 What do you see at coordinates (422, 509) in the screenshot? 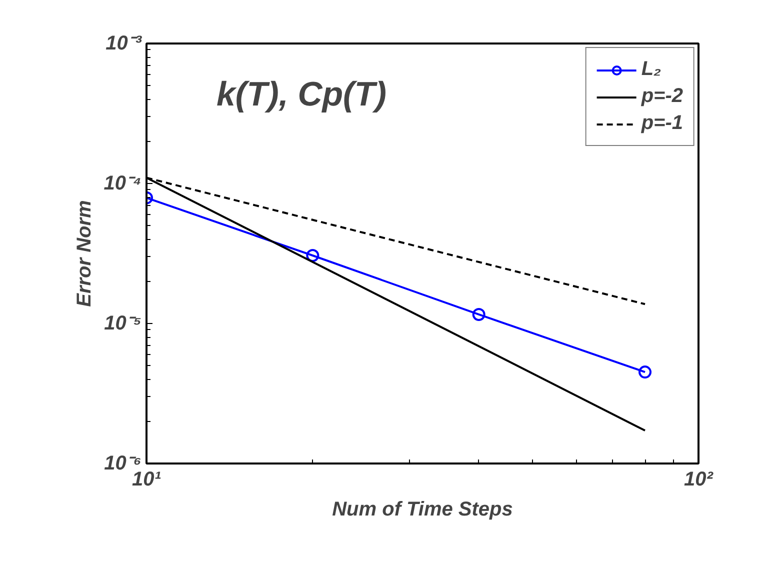
I see `x-axis-title: Num of Time Steps` at bounding box center [422, 509].